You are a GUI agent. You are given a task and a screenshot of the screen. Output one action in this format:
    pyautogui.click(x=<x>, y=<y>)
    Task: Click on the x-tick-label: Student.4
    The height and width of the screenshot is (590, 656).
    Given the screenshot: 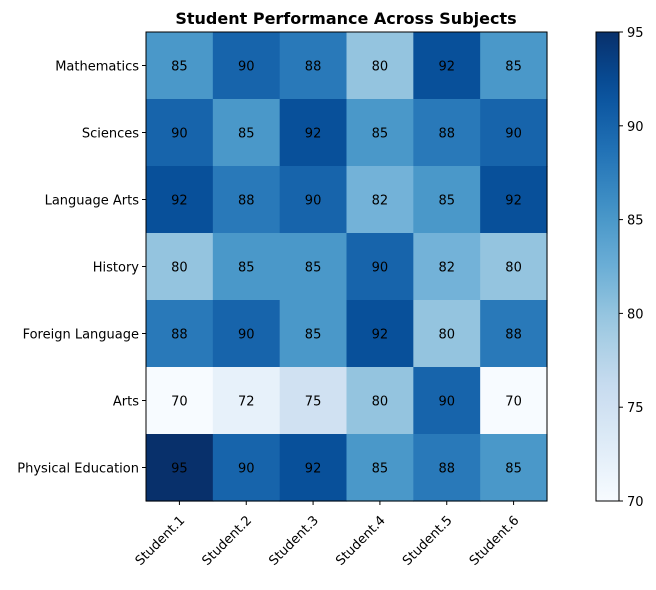 What is the action you would take?
    pyautogui.click(x=361, y=541)
    